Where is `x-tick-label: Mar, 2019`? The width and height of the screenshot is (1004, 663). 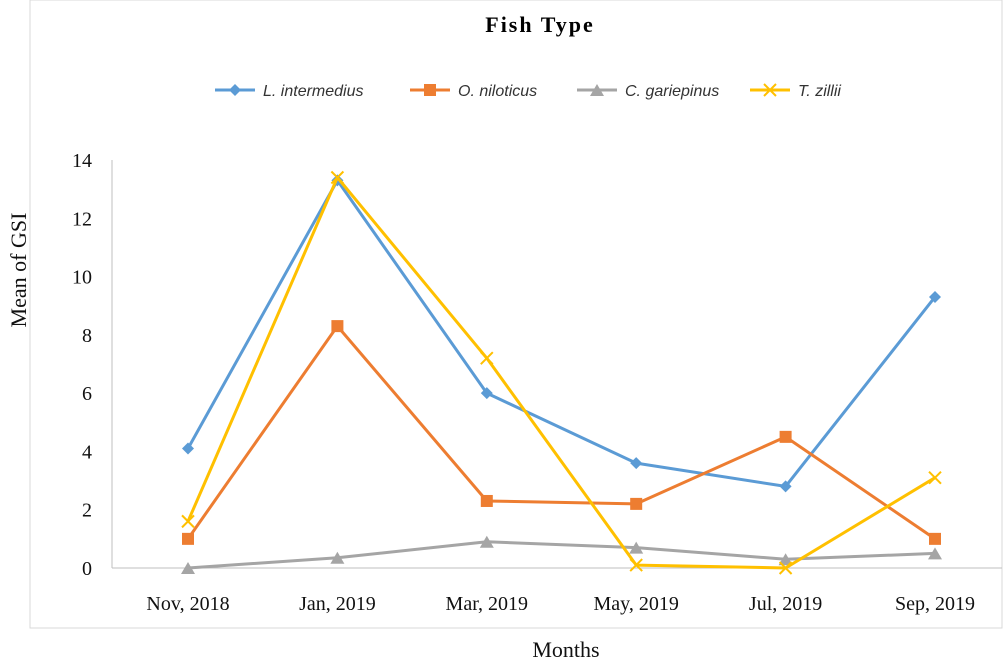
x-tick-label: Mar, 2019 is located at coordinates (487, 604).